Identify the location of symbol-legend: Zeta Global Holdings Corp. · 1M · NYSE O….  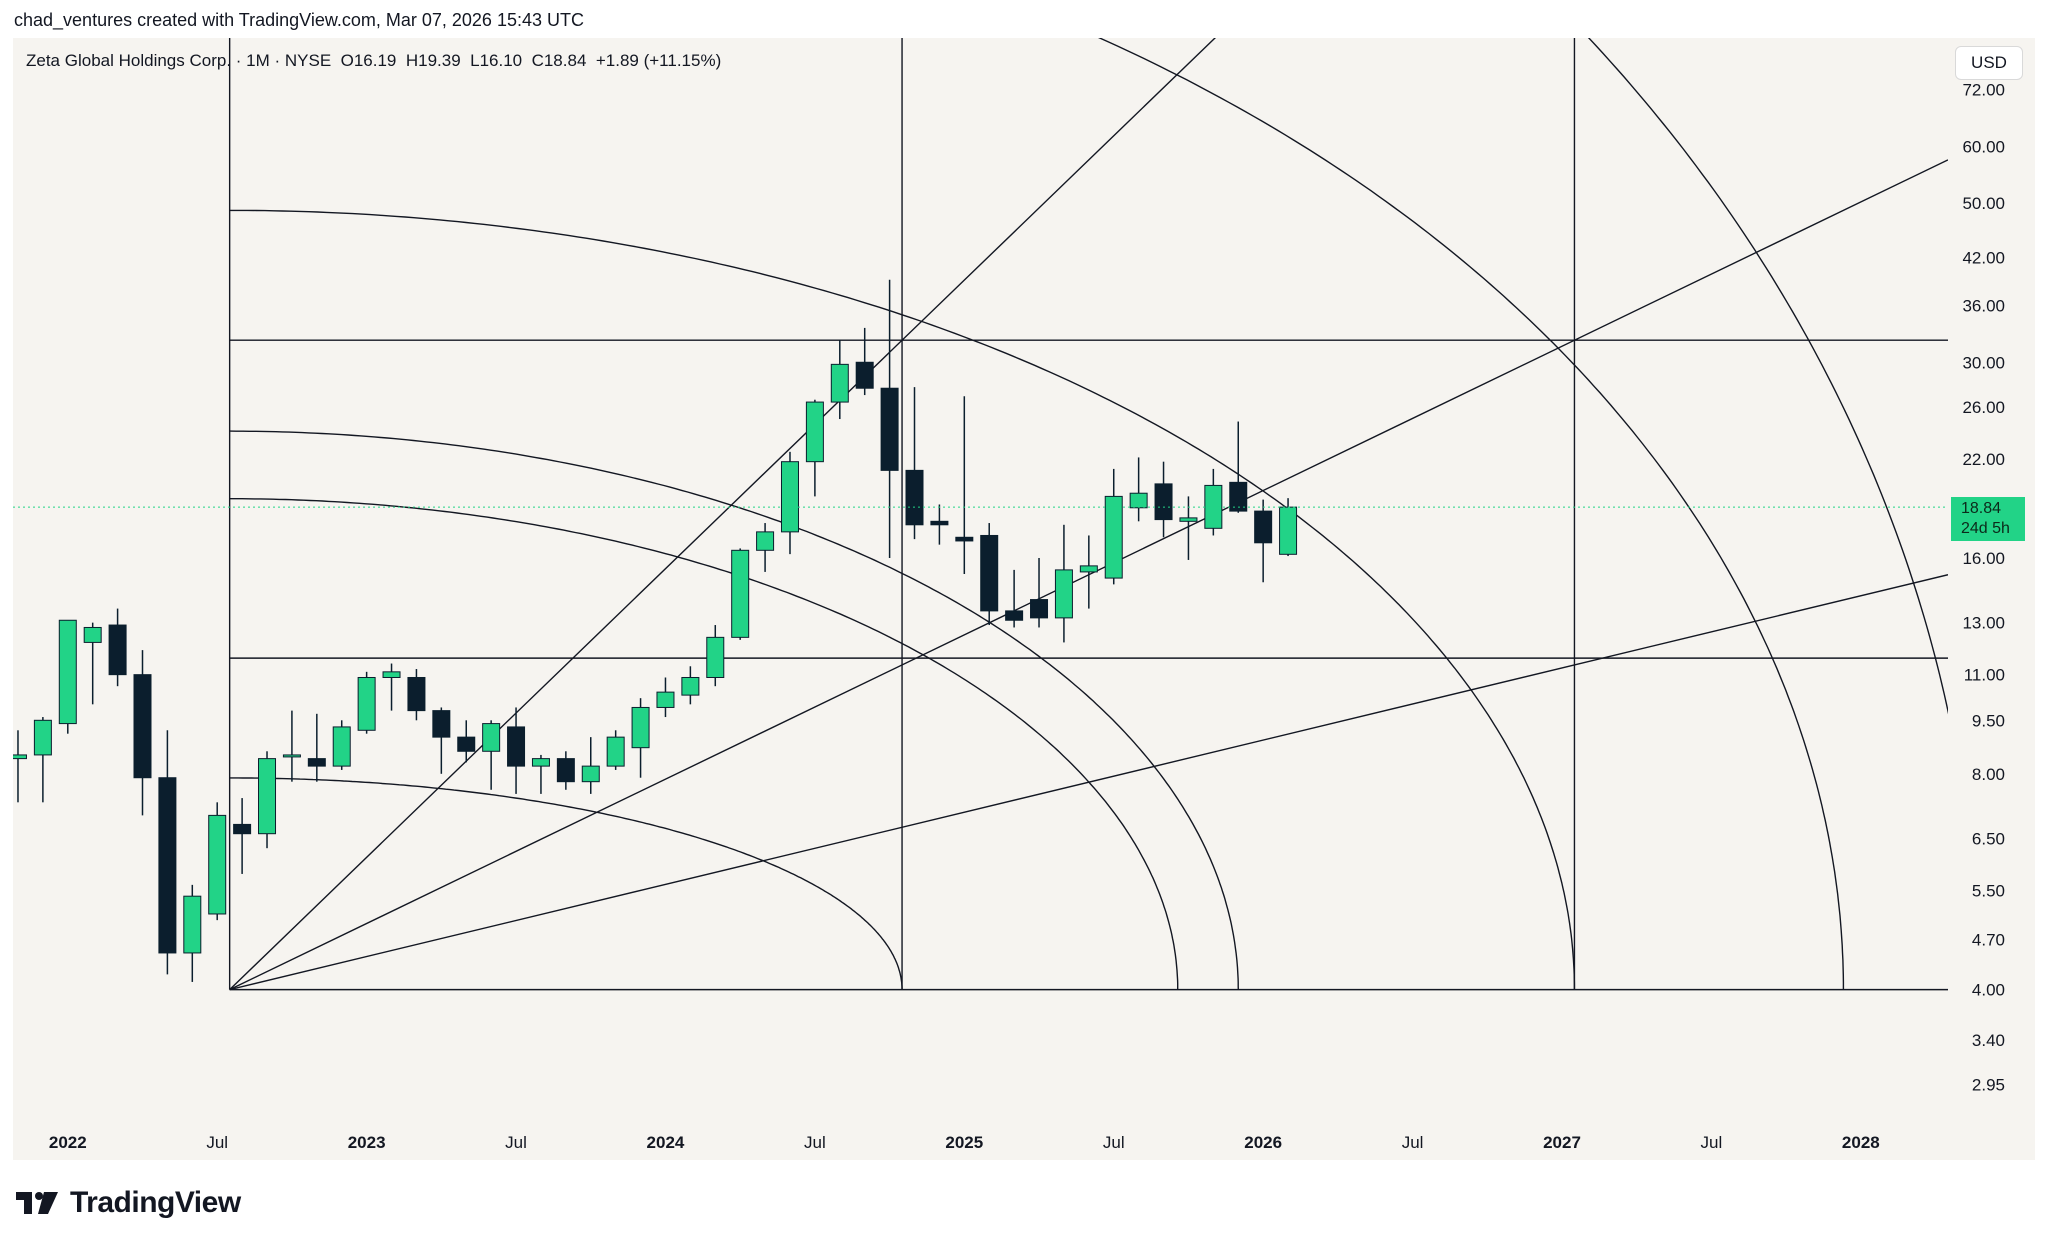
(373, 61).